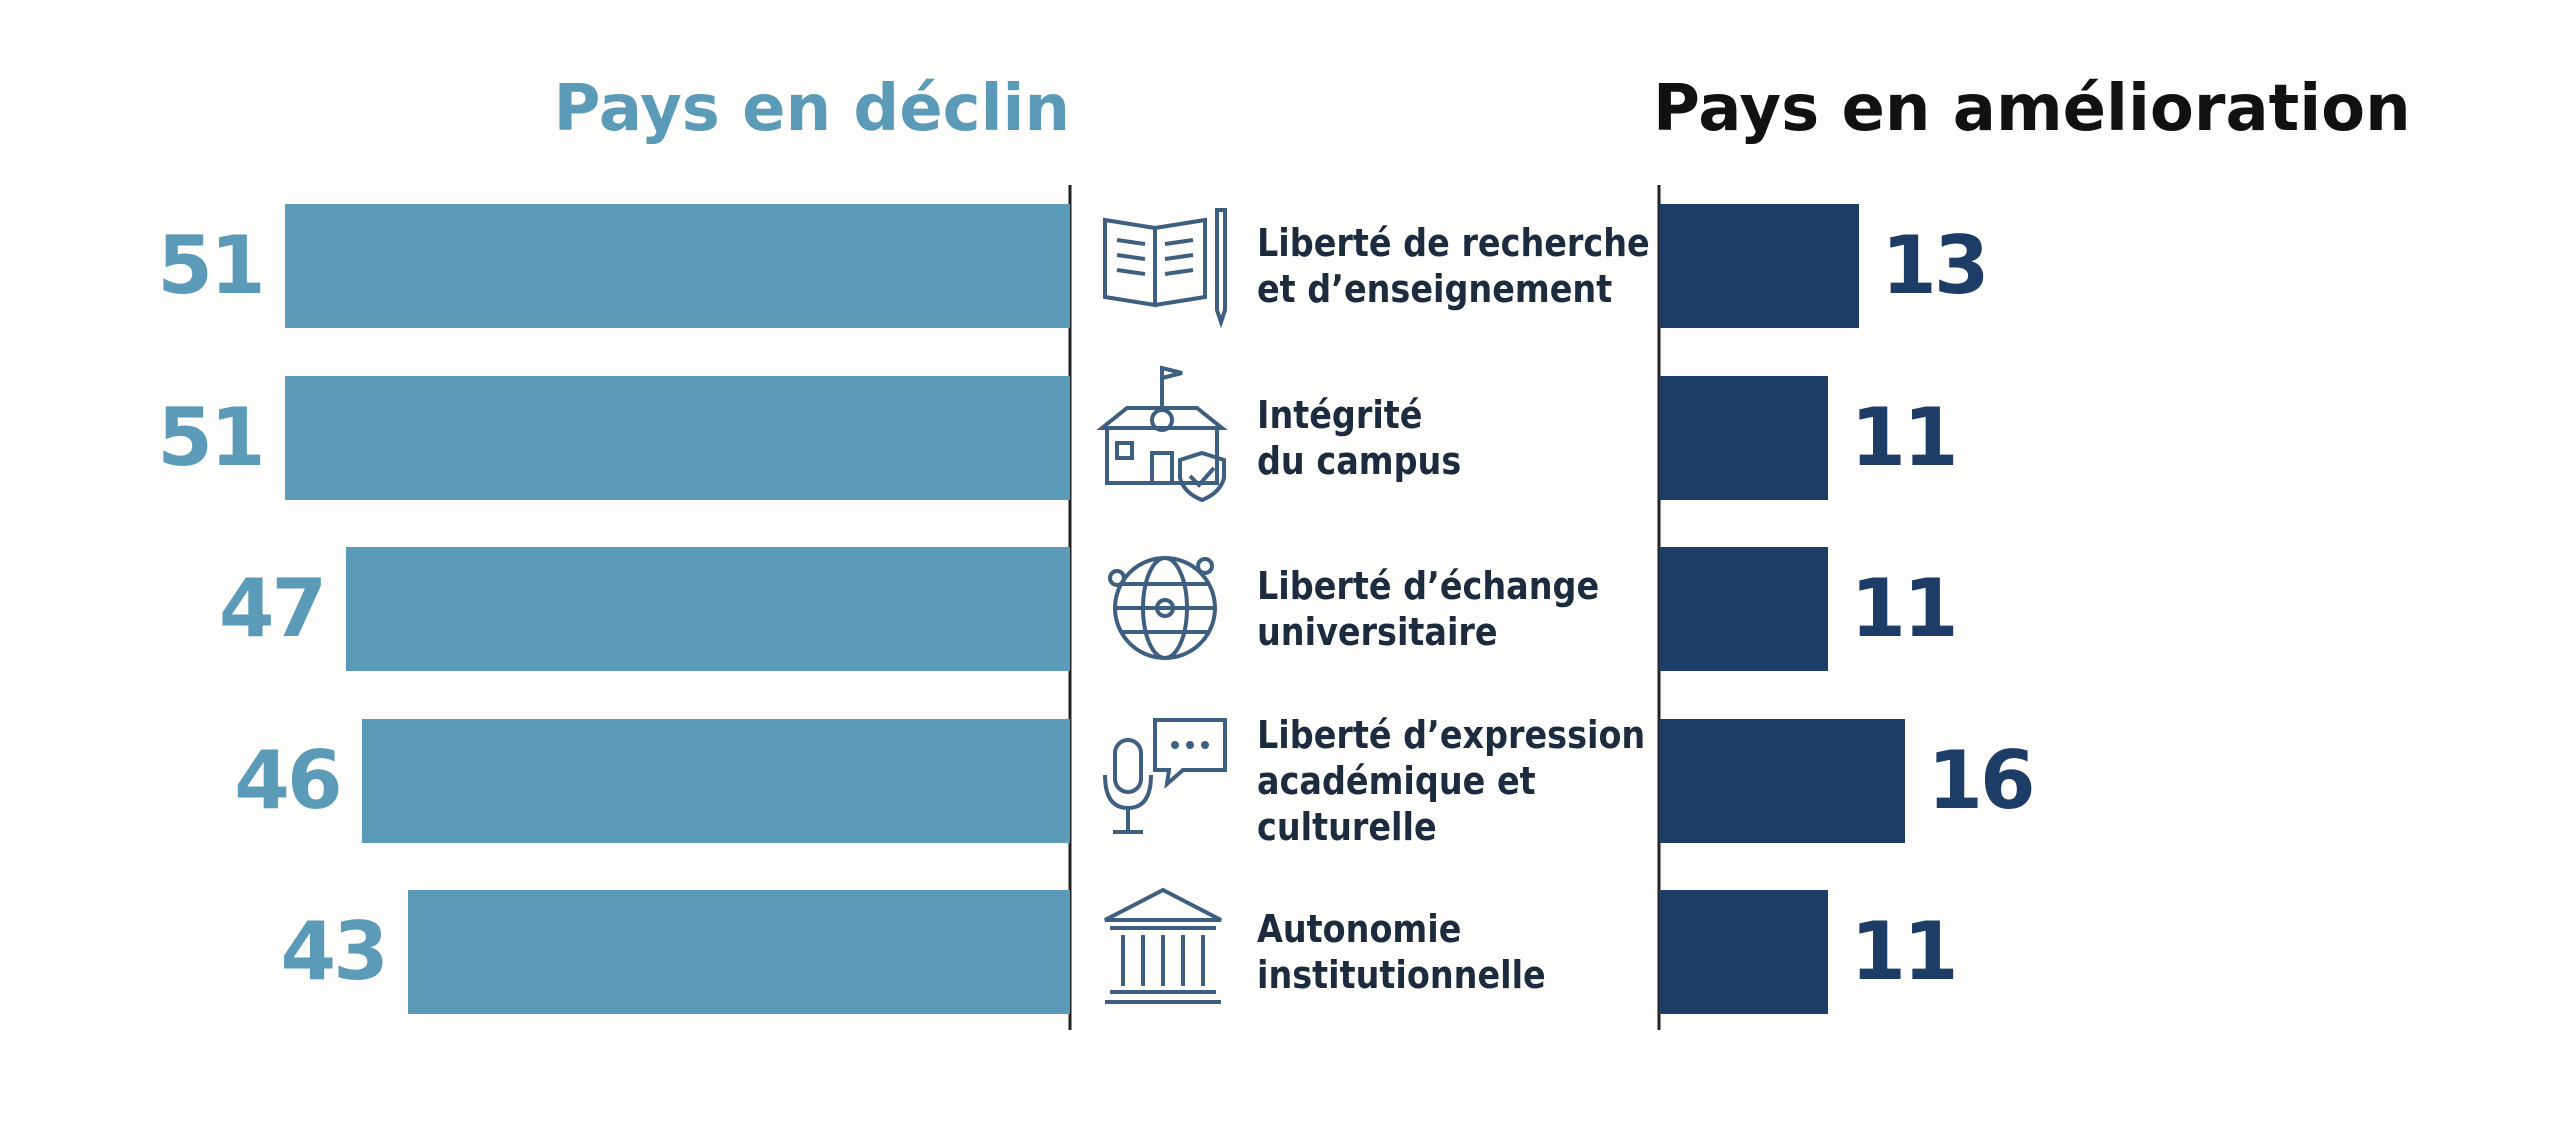 This screenshot has height=1122, width=2560. I want to click on category-label: Liberté de recherche et d’enseignement, so click(1453, 266).